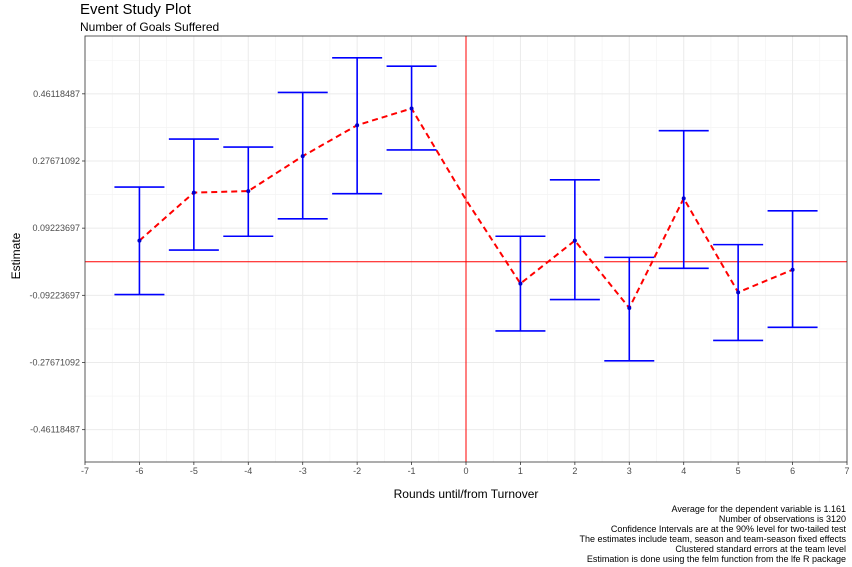 The height and width of the screenshot is (567, 852). What do you see at coordinates (782, 519) in the screenshot?
I see `caption-line: Number of observations is 3120` at bounding box center [782, 519].